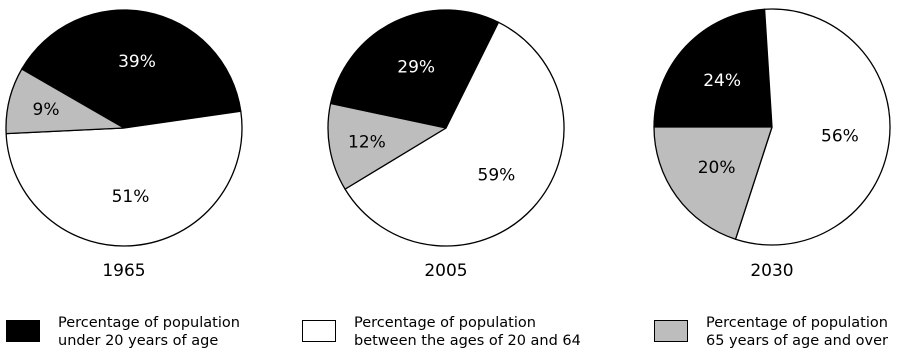 Image resolution: width=907 pixels, height=355 pixels. I want to click on slice-label-1965-over_65: 9%, so click(46, 110).